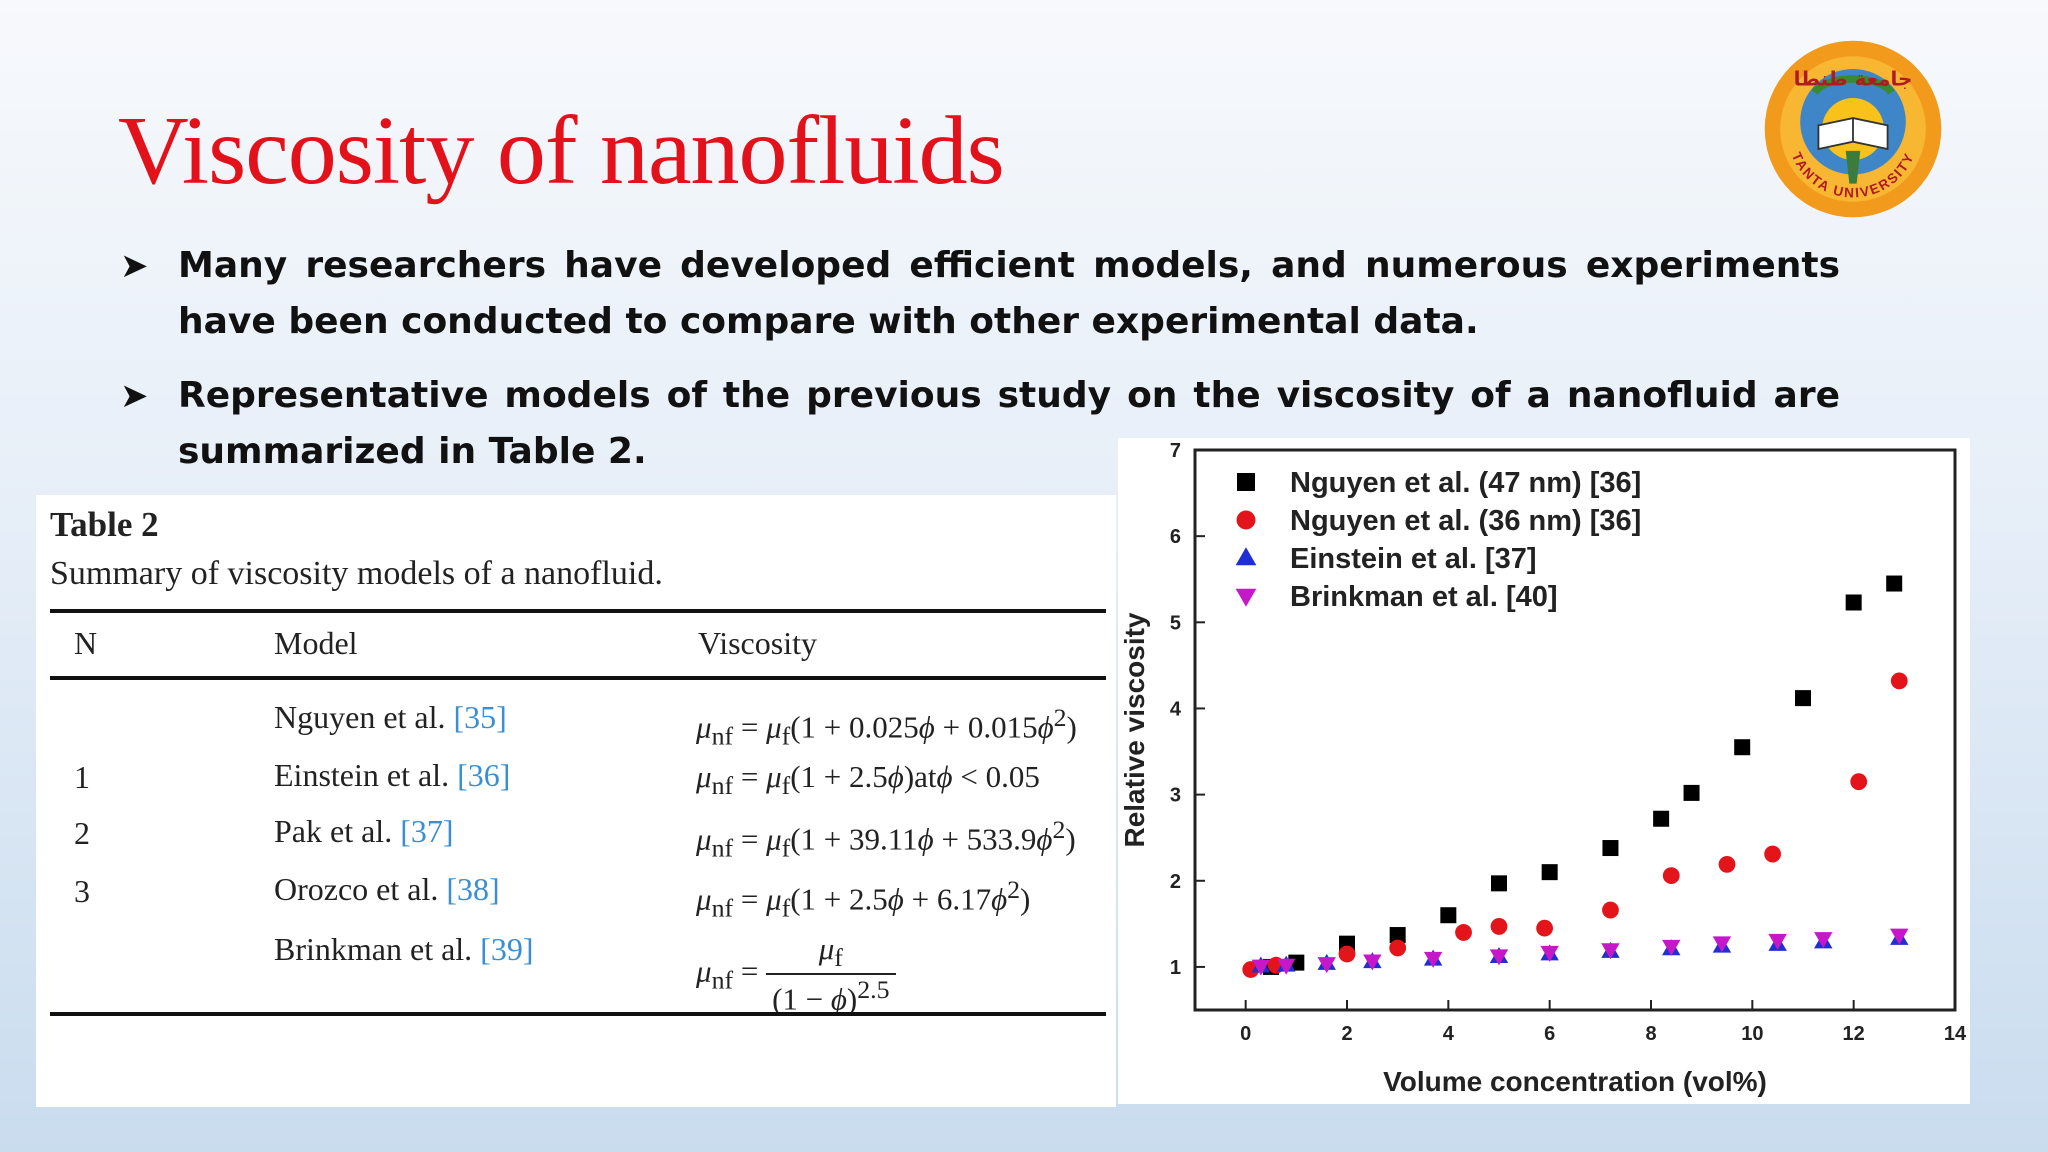 This screenshot has height=1152, width=2048. Describe the element at coordinates (1854, 1034) in the screenshot. I see `x-tick-label: 12` at that location.